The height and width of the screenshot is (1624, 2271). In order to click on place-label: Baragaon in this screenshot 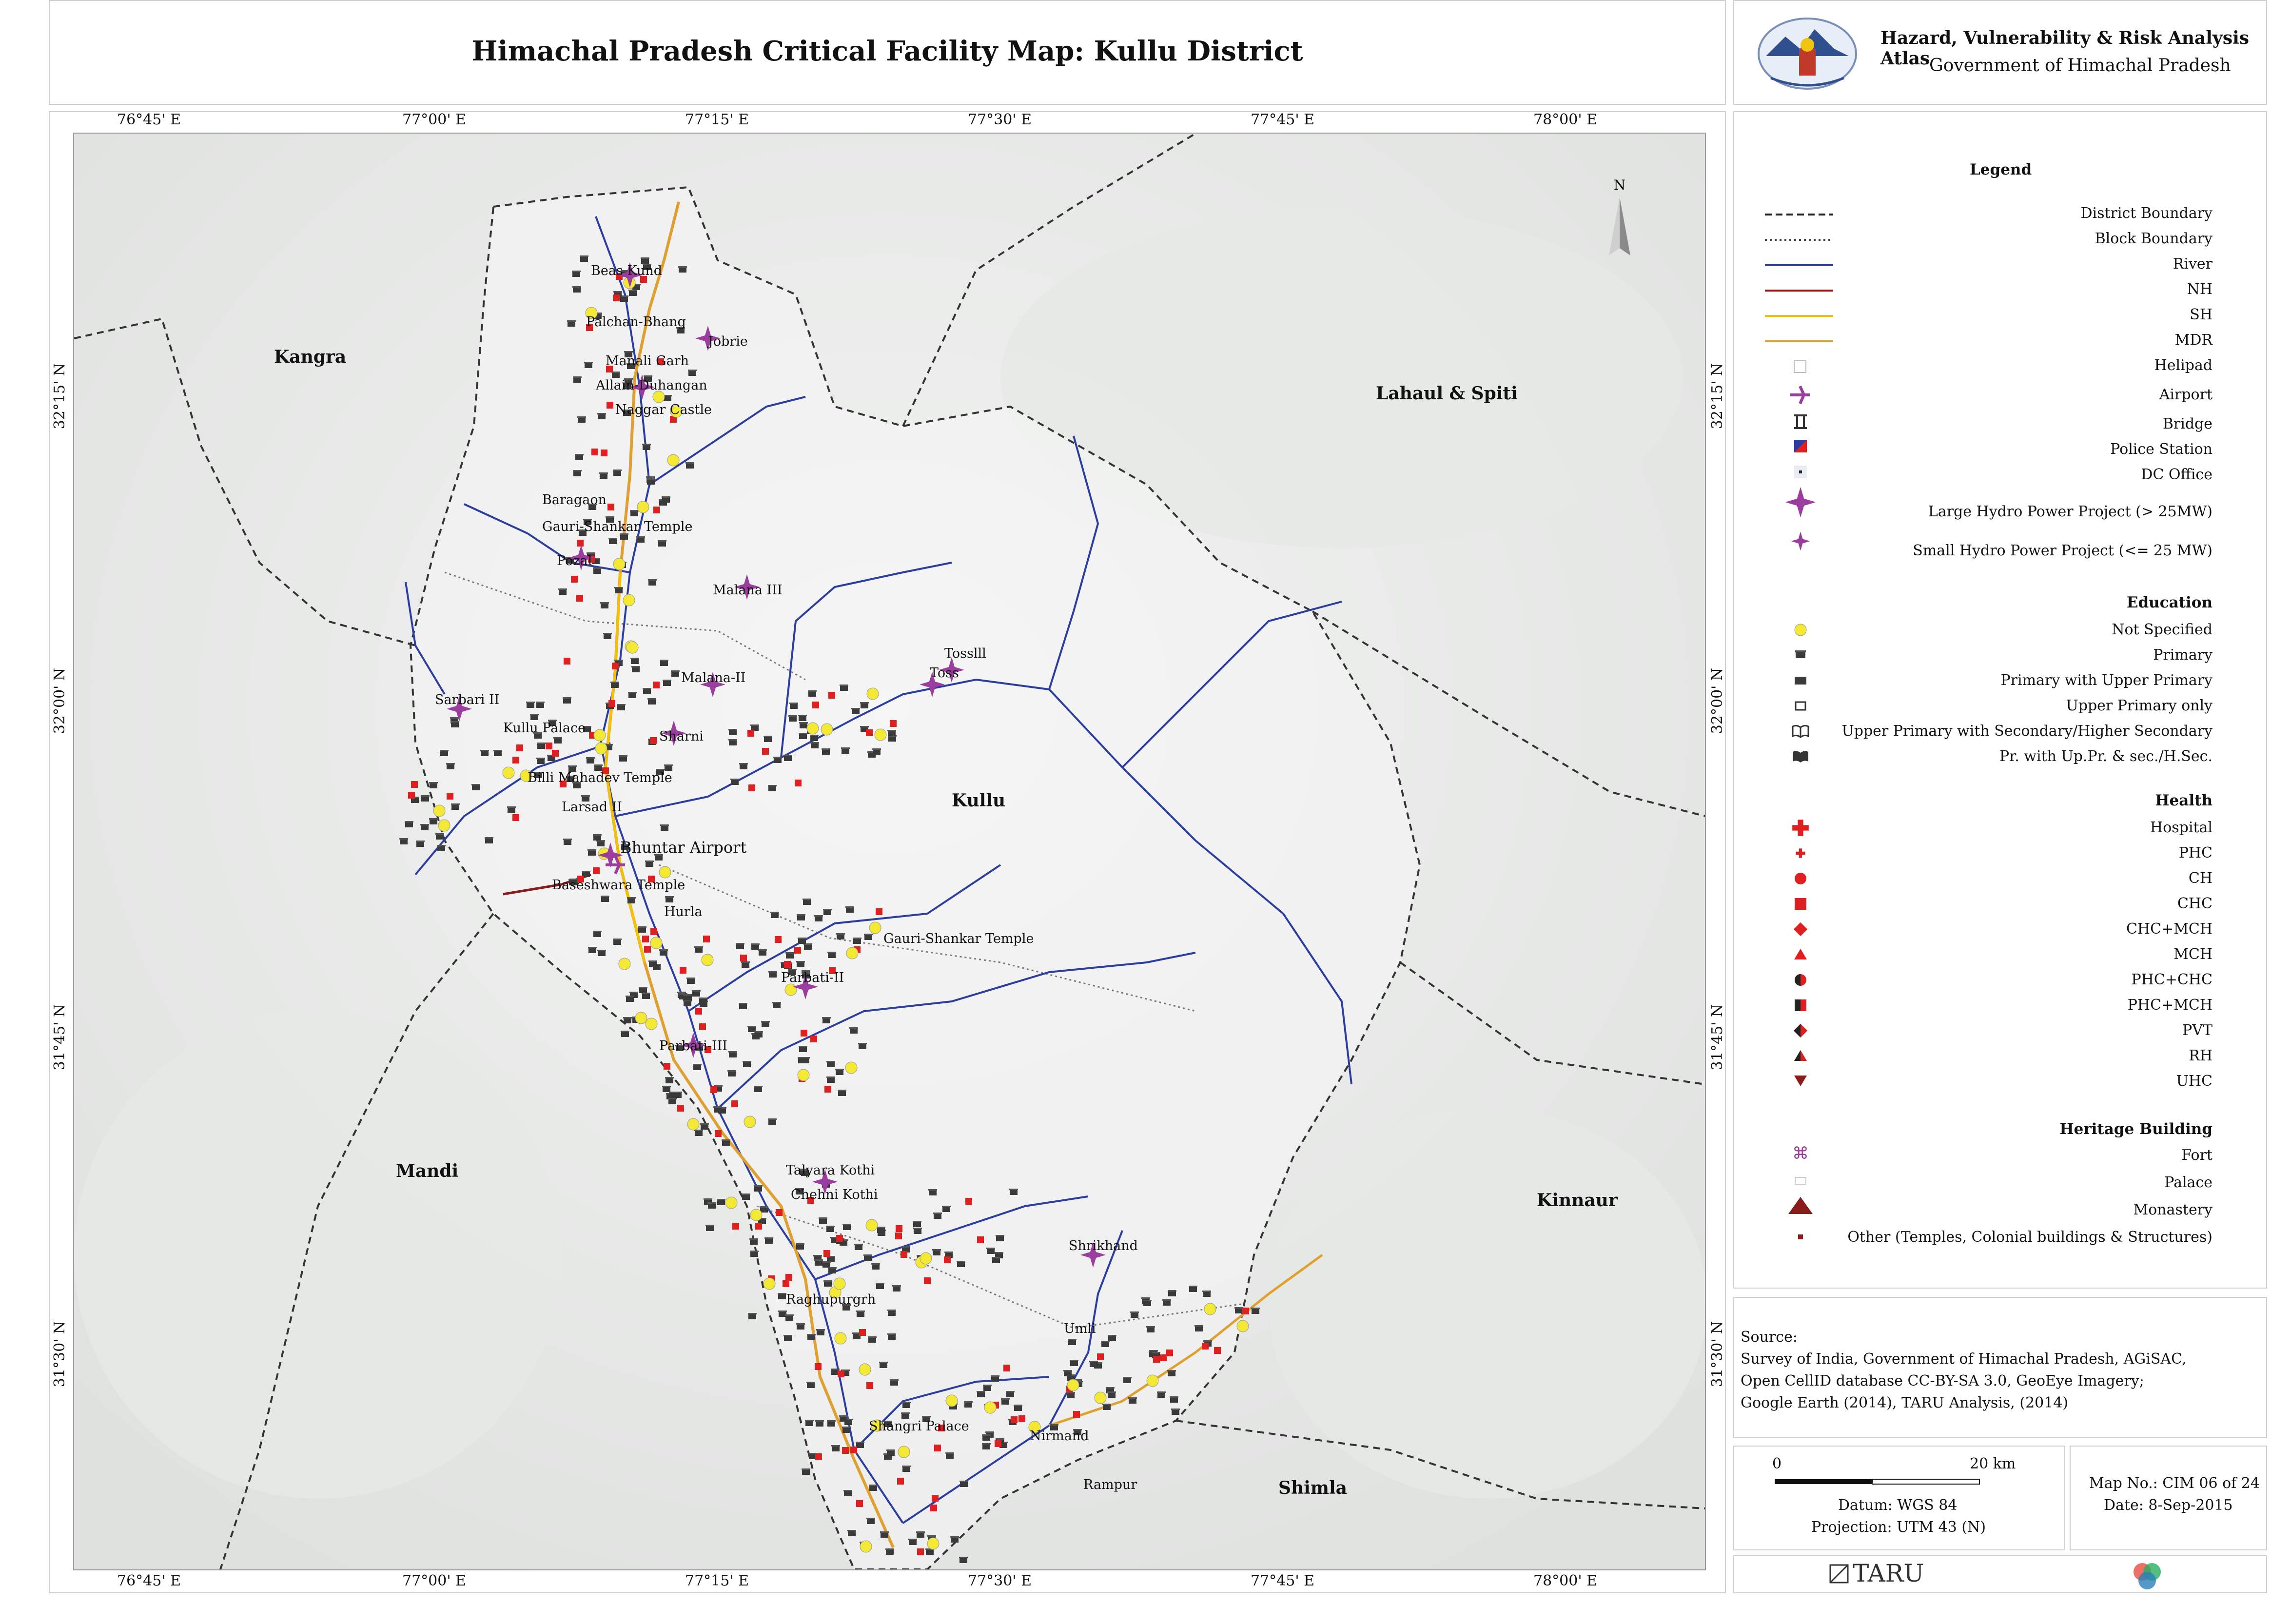, I will do `click(574, 500)`.